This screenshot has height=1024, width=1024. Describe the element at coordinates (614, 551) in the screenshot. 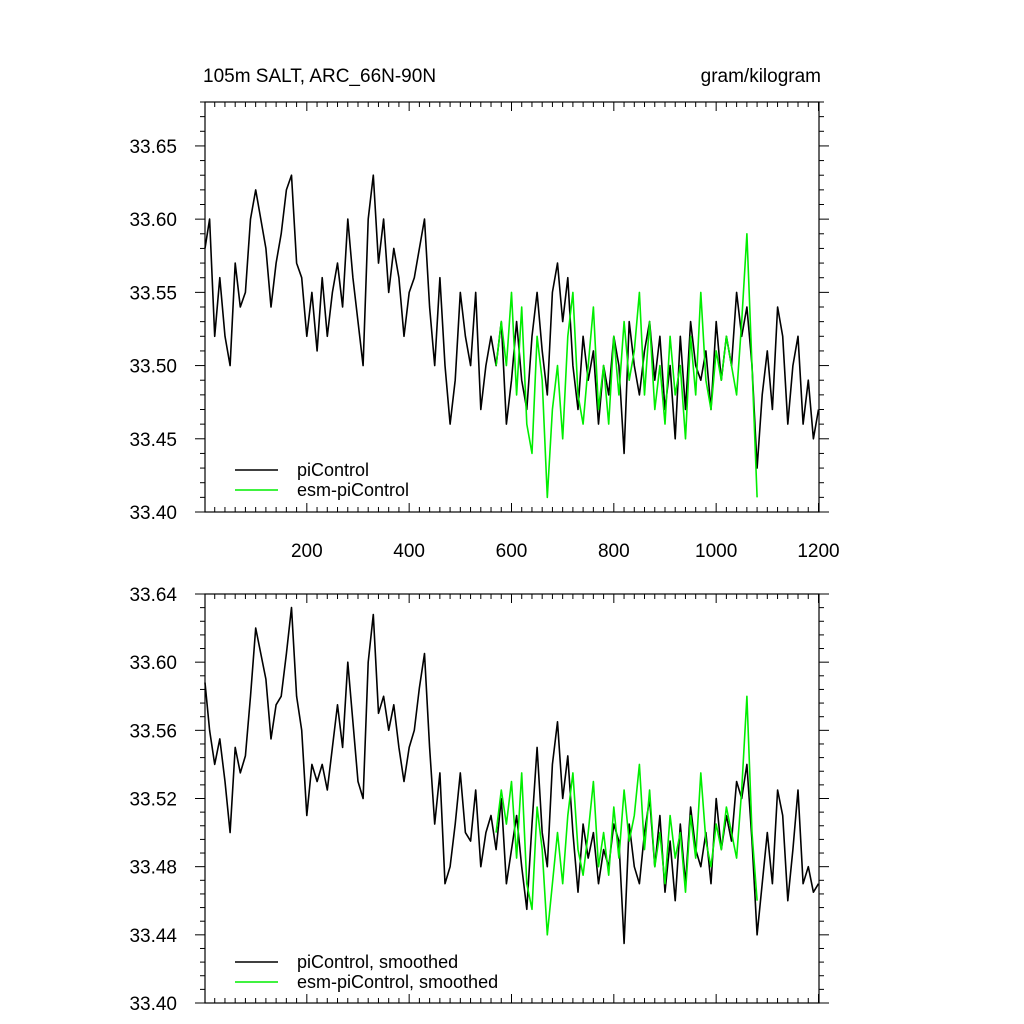

I see `x-tick-label: 800` at that location.